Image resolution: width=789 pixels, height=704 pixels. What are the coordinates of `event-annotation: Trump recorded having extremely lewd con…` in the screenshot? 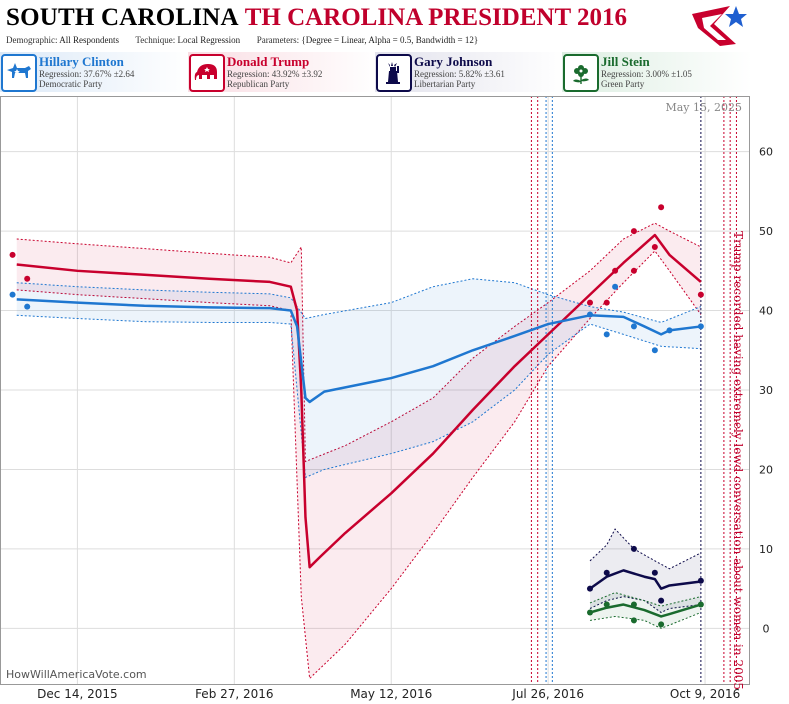 It's located at (738, 460).